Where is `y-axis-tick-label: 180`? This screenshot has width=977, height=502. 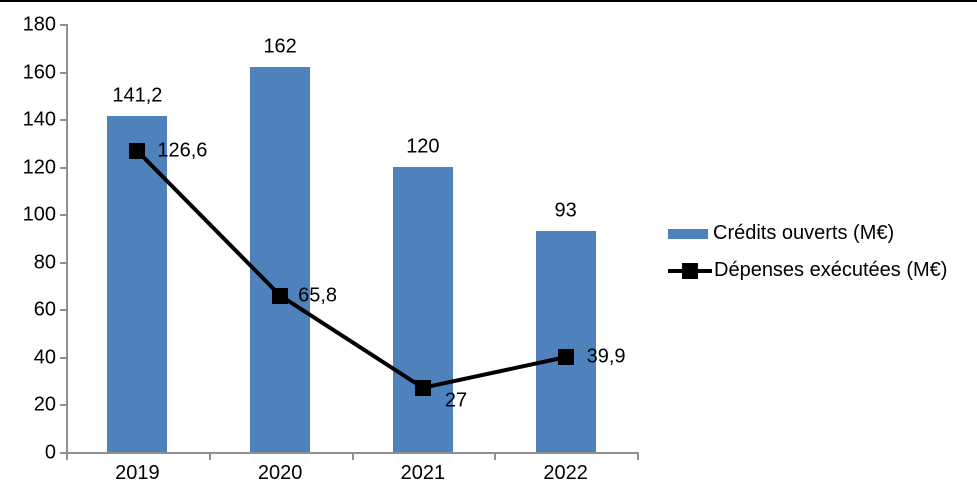 y-axis-tick-label: 180 is located at coordinates (39, 24).